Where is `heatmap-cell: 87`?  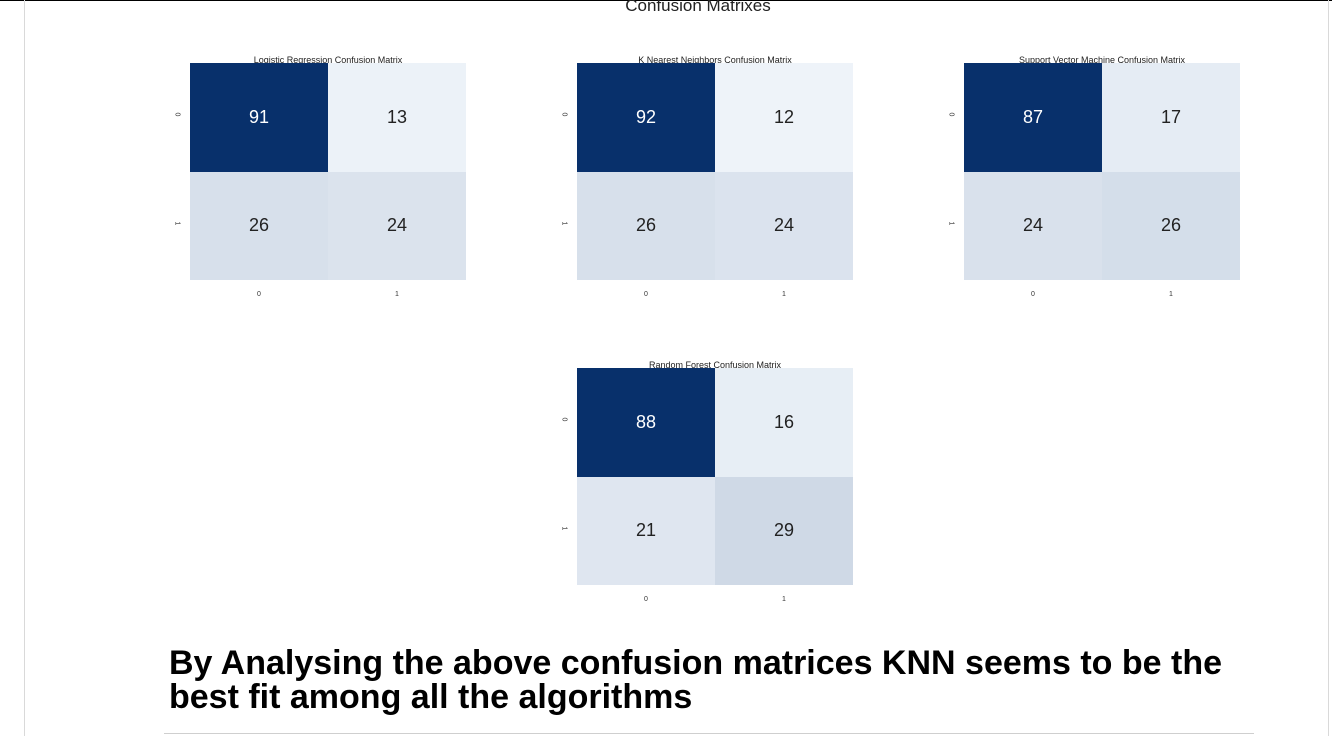 heatmap-cell: 87 is located at coordinates (1033, 117).